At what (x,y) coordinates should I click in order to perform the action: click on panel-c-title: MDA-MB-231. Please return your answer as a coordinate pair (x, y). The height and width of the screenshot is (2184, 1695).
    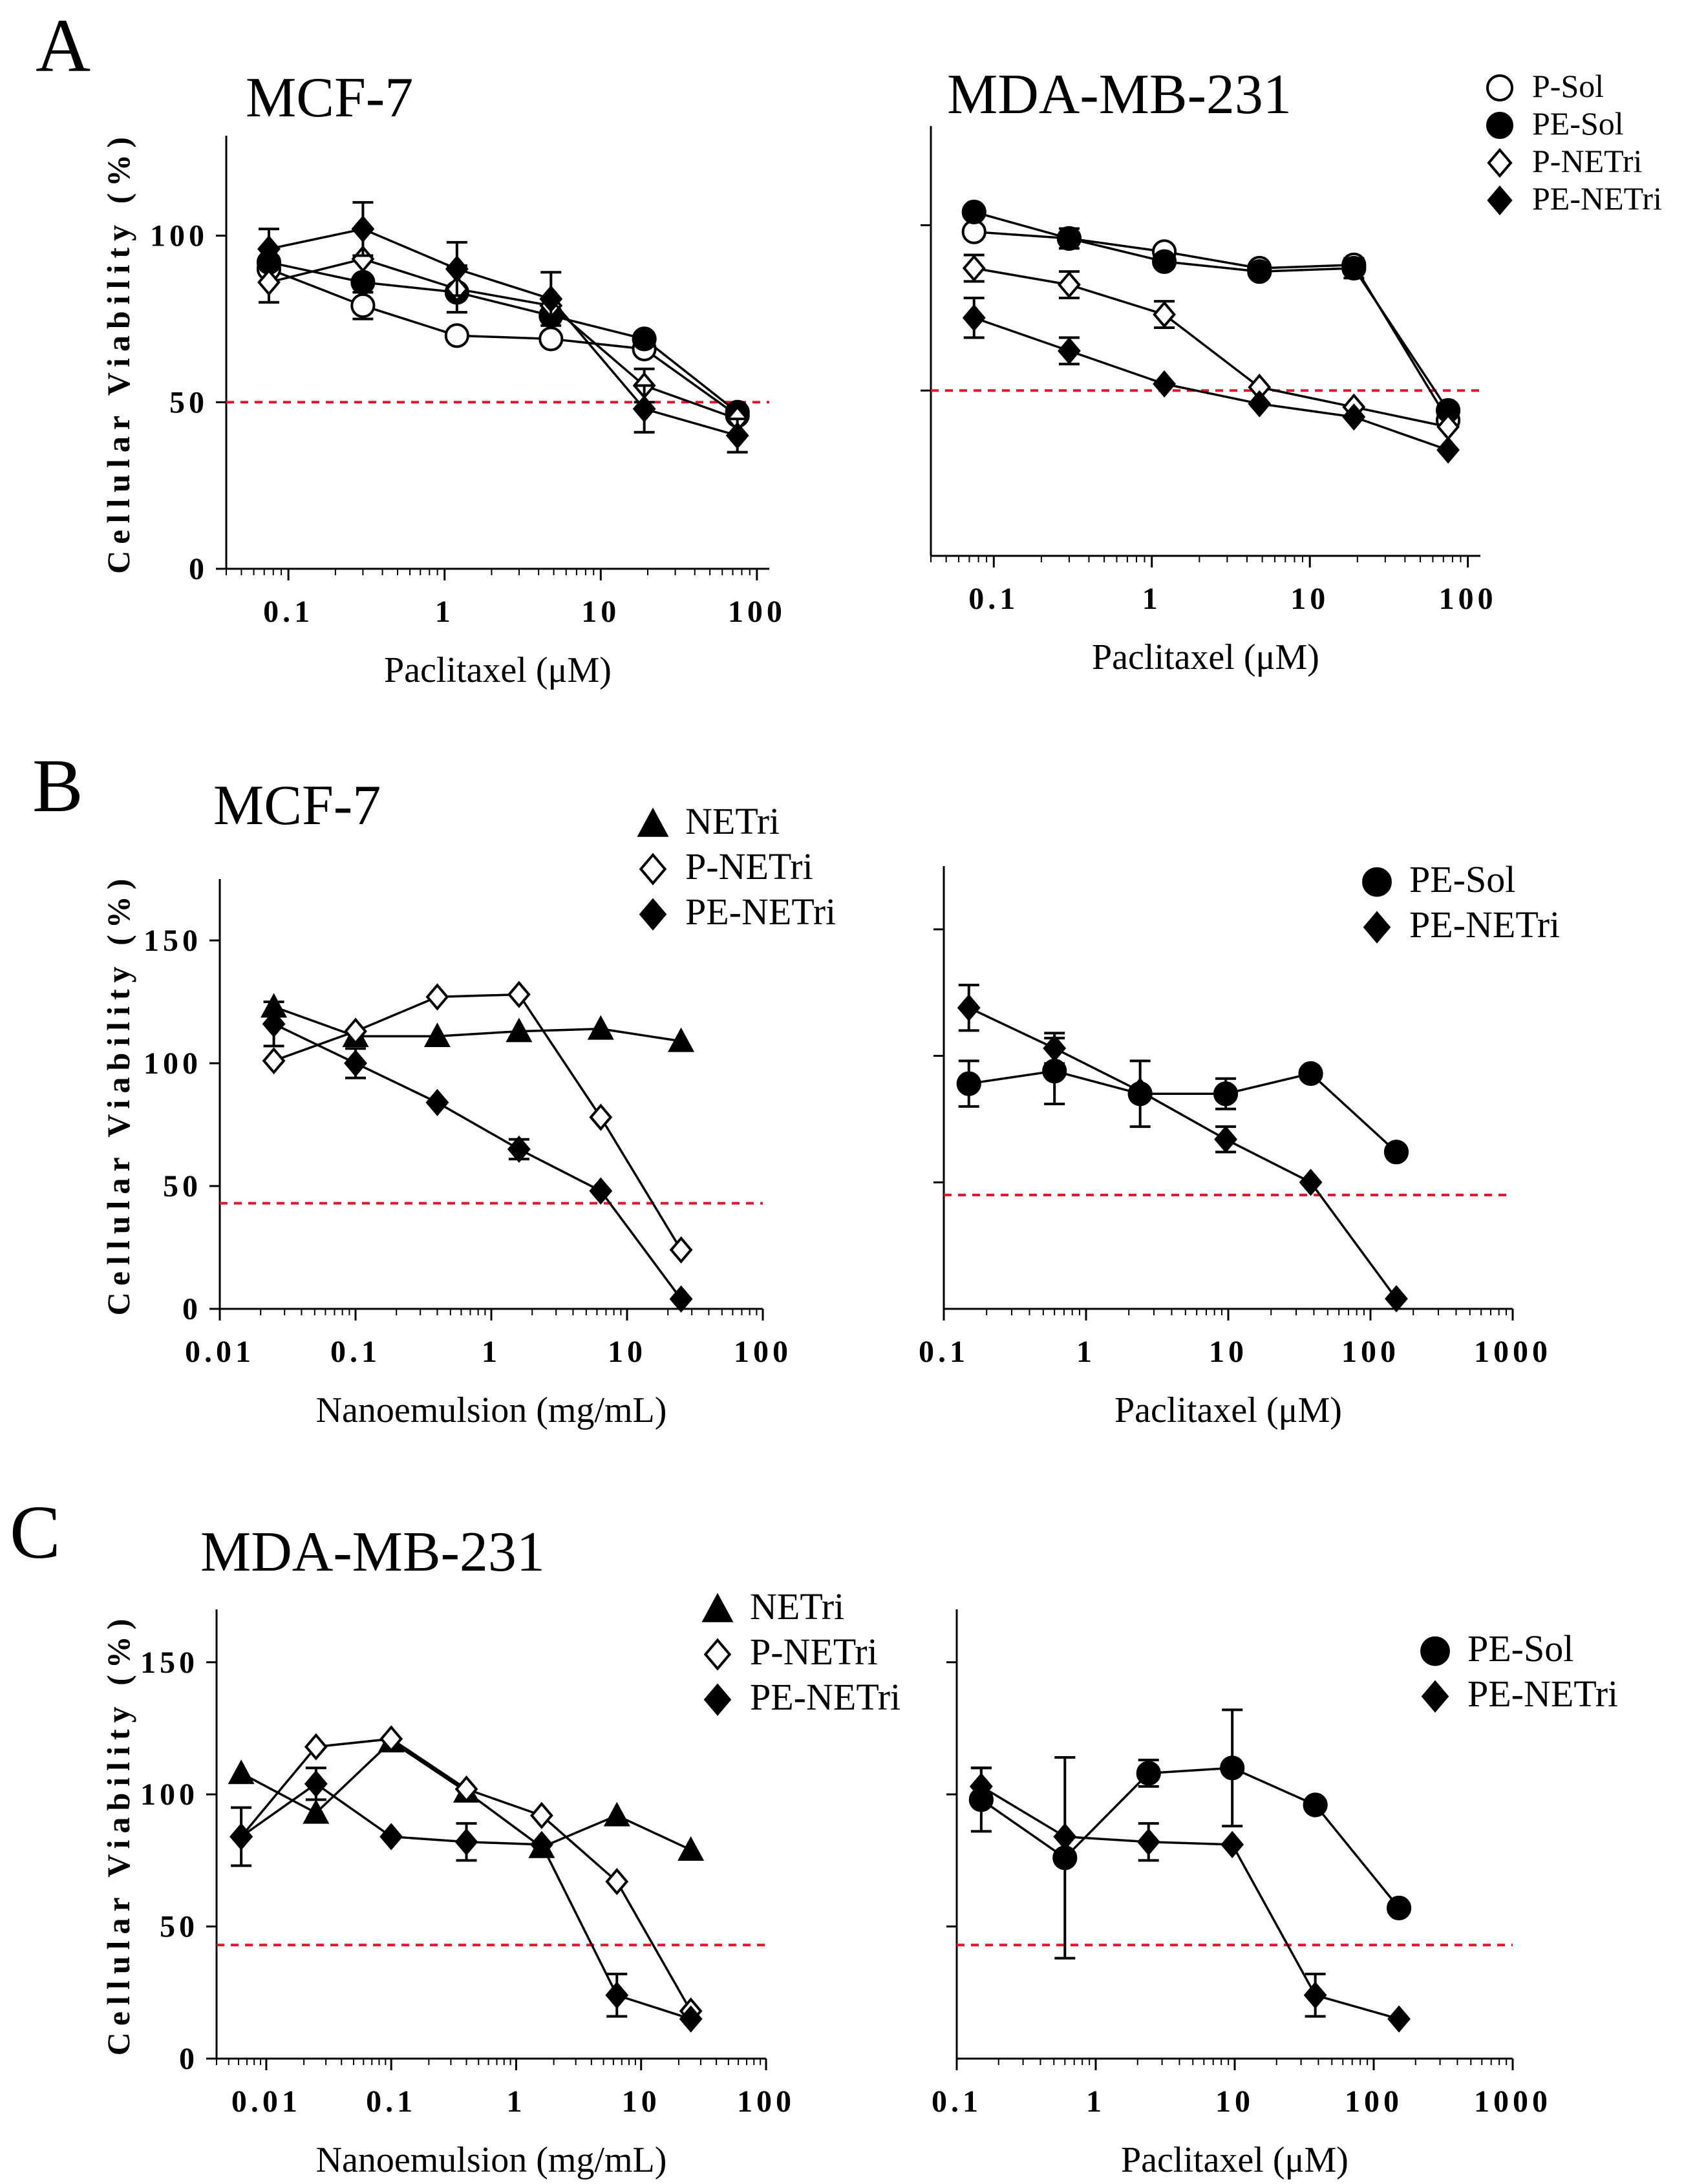
    Looking at the image, I should click on (372, 1552).